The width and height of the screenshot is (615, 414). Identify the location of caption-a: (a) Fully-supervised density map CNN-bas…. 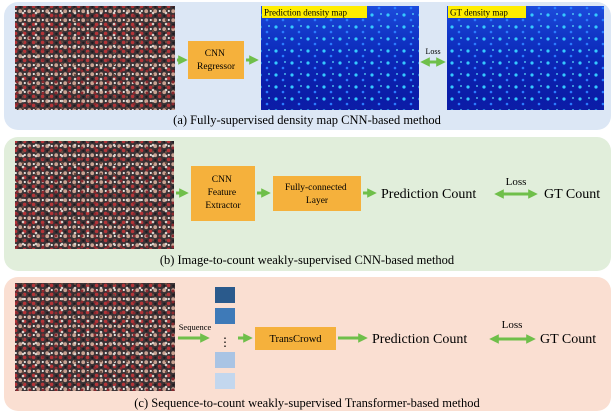
(307, 120).